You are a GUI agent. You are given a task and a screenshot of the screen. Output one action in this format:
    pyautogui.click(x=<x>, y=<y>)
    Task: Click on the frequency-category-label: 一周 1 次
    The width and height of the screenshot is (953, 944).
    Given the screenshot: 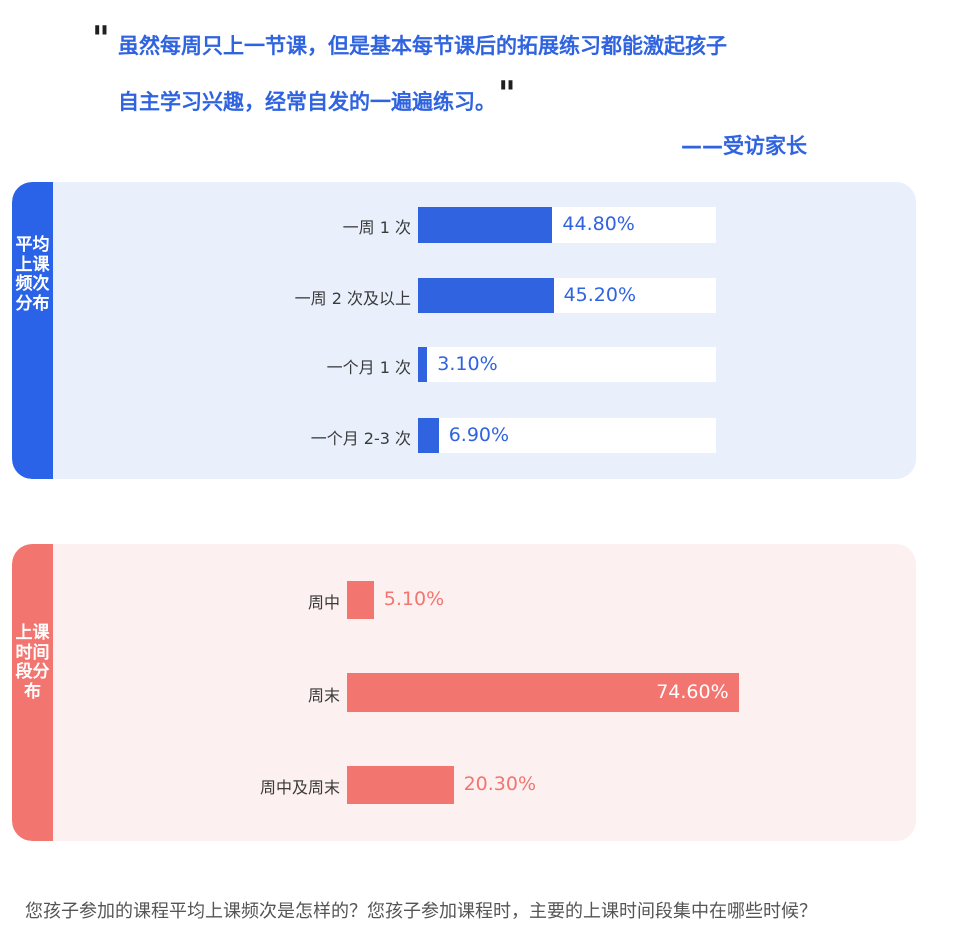 What is the action you would take?
    pyautogui.click(x=376, y=227)
    